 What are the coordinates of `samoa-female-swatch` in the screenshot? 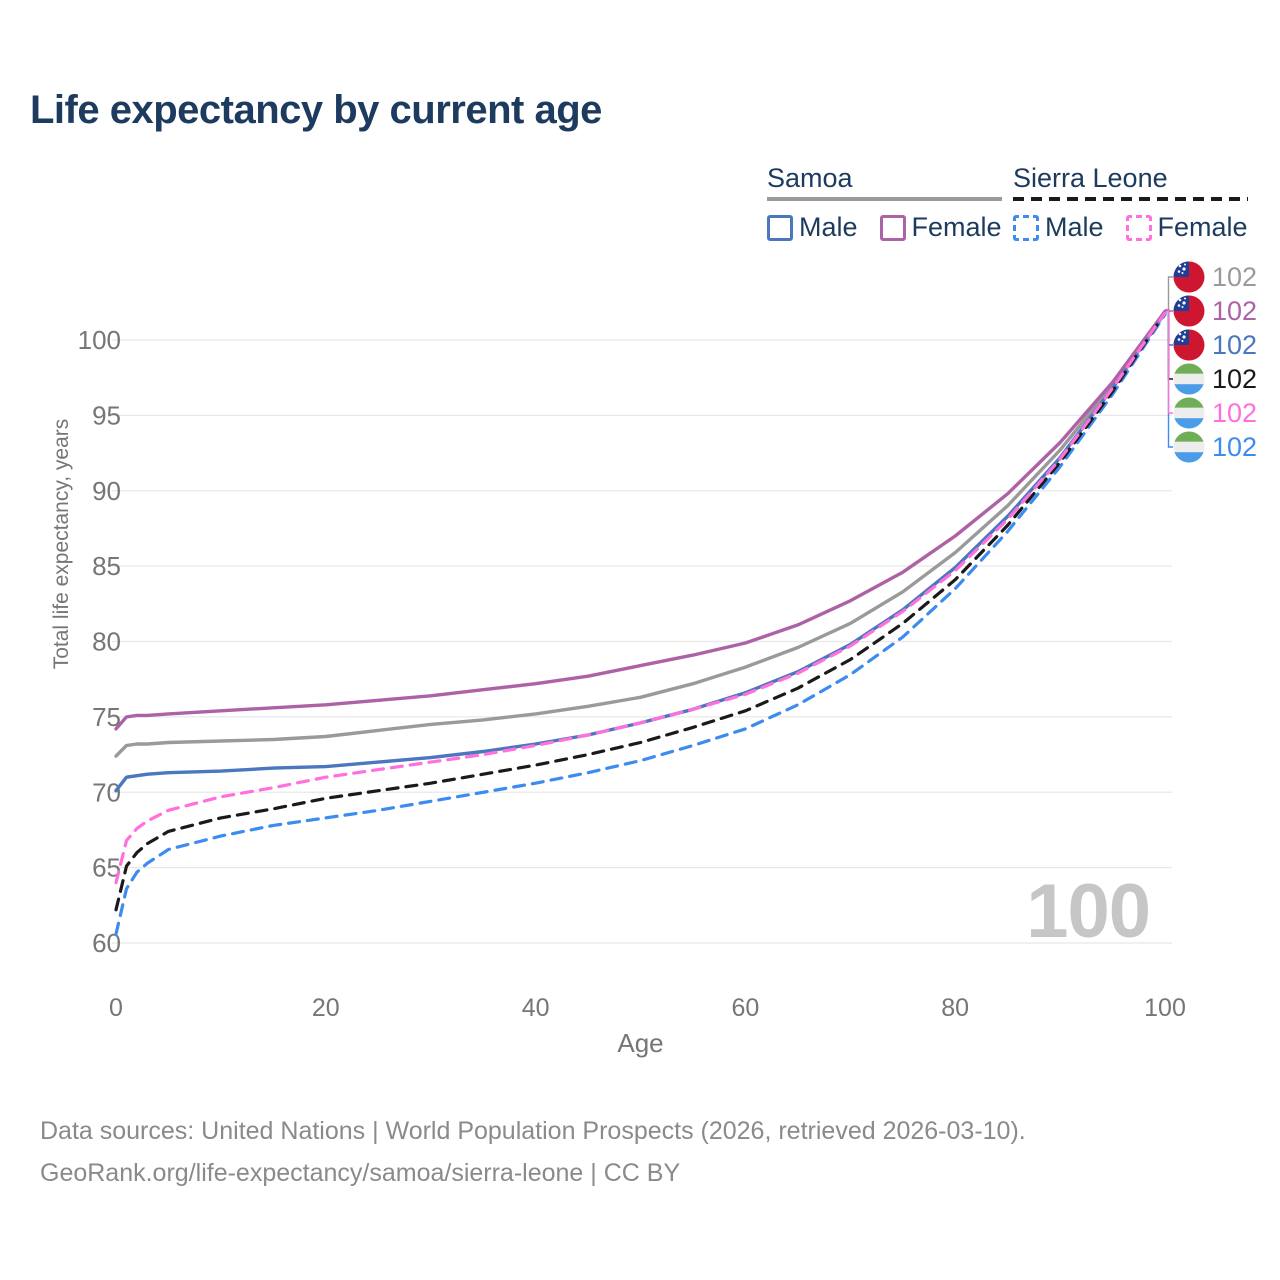 It's located at (892, 227).